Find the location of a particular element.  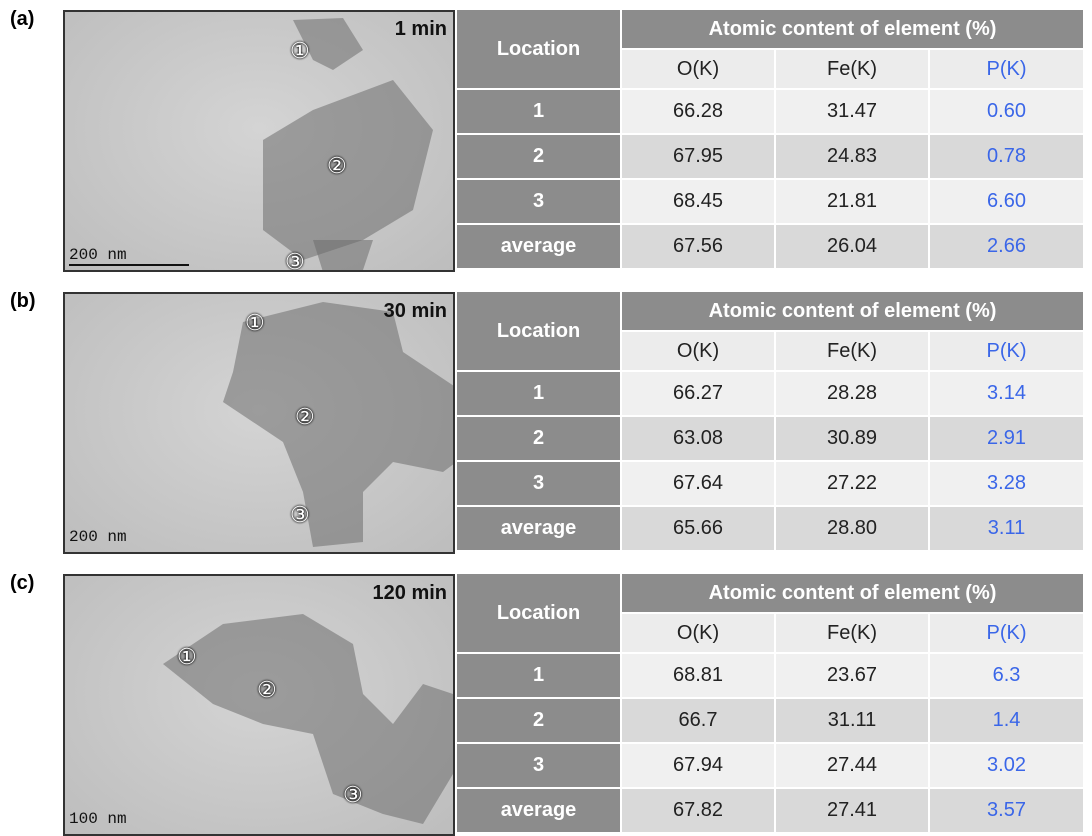

scale-bar is located at coordinates (129, 265).